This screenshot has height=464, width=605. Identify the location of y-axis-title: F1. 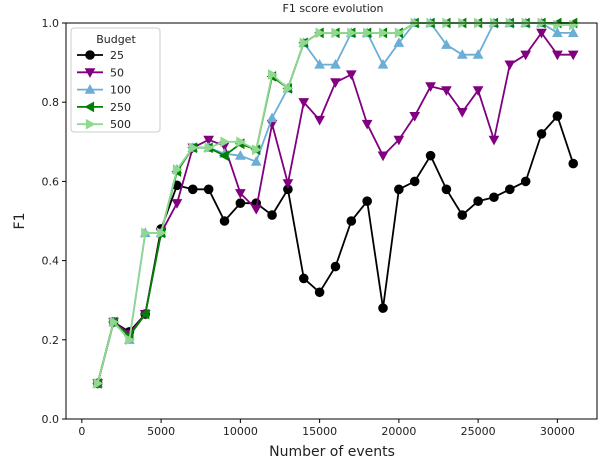
(20, 221).